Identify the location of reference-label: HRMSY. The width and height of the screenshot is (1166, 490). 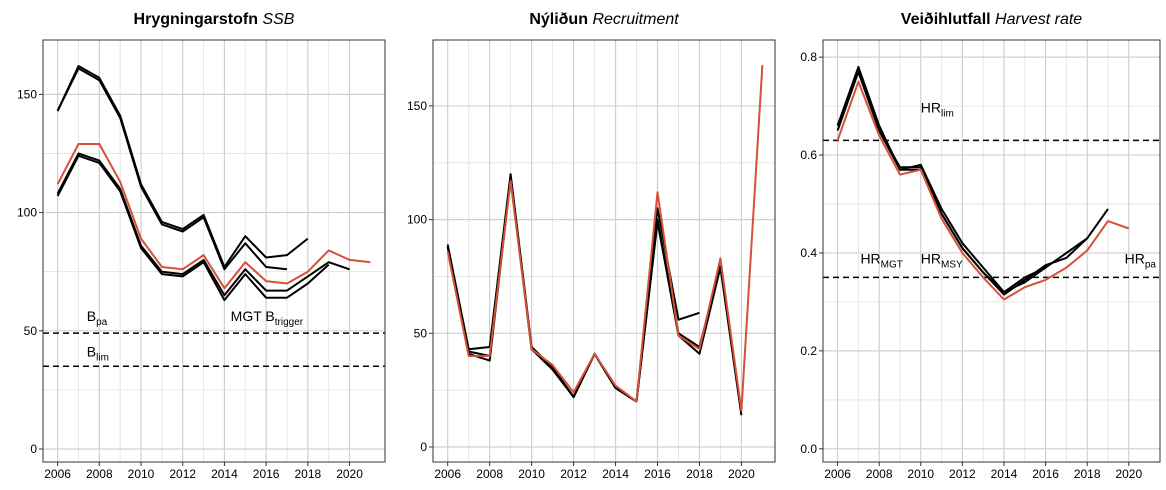
(942, 260).